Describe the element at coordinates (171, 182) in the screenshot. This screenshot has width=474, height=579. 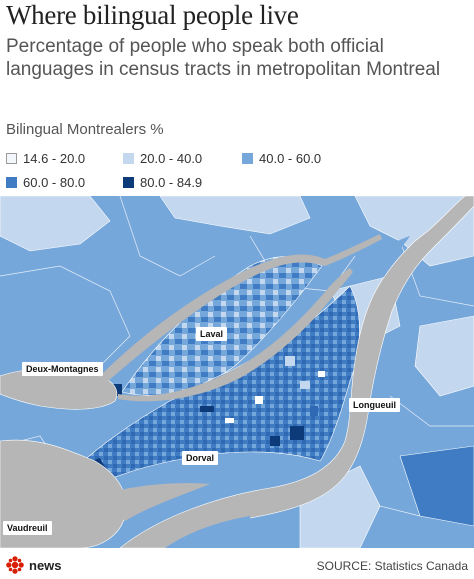
I see `legend-label-5: 80.0 - 84.9` at that location.